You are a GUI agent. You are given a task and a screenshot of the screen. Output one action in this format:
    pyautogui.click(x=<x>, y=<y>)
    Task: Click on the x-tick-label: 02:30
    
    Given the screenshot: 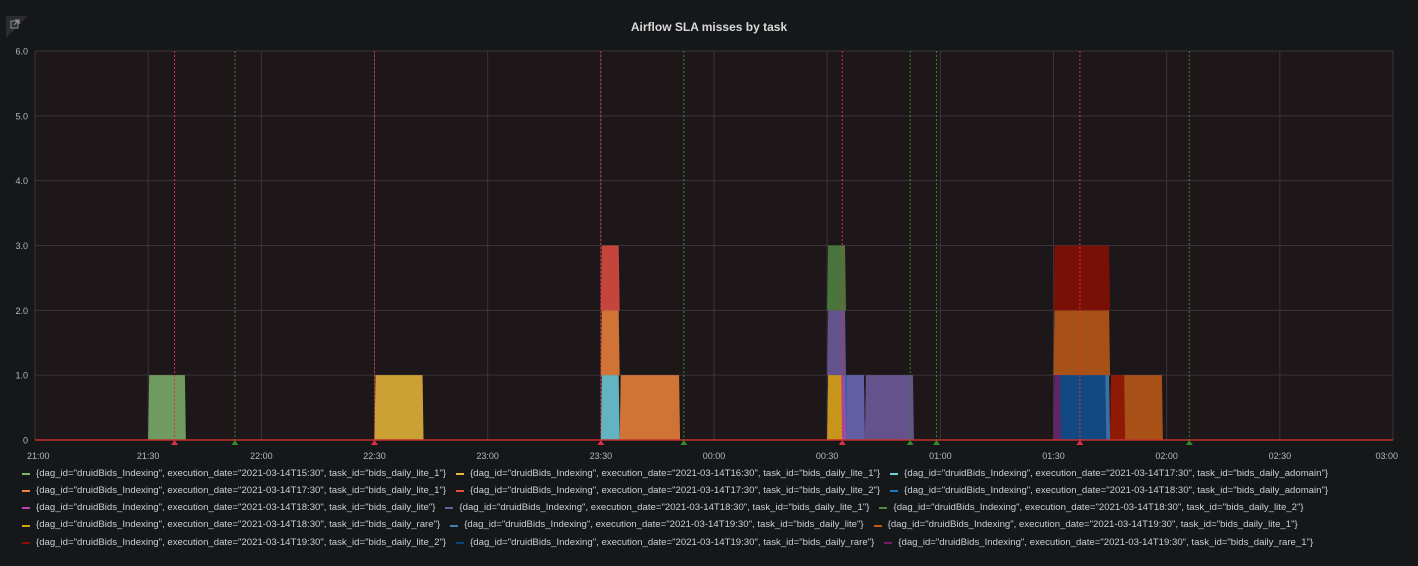 What is the action you would take?
    pyautogui.click(x=1280, y=455)
    